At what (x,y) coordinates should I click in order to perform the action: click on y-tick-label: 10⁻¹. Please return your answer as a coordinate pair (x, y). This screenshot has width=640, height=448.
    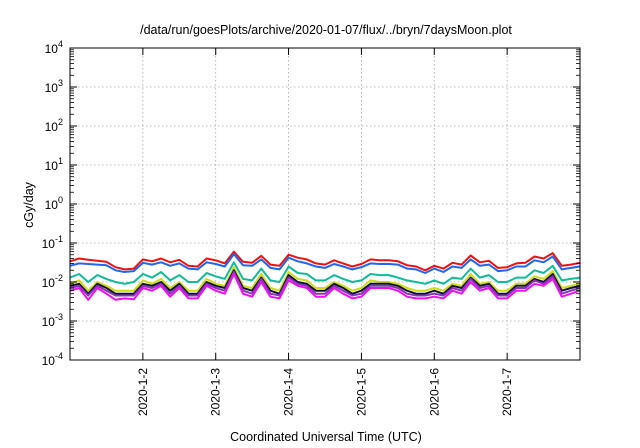
    Looking at the image, I should click on (52, 242).